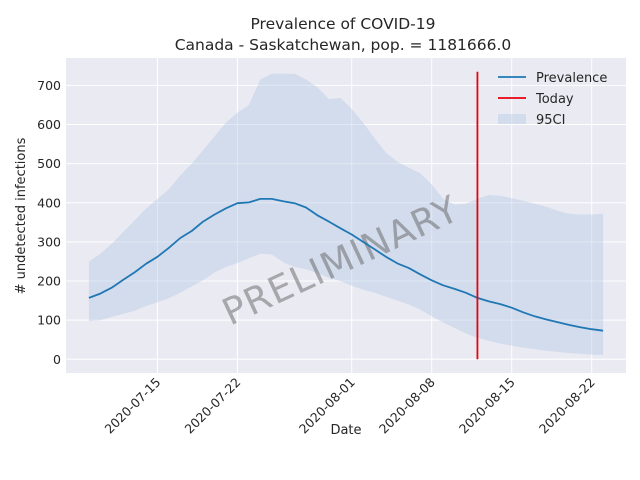 The width and height of the screenshot is (640, 480). What do you see at coordinates (49, 202) in the screenshot?
I see `y-tick-label: 400` at bounding box center [49, 202].